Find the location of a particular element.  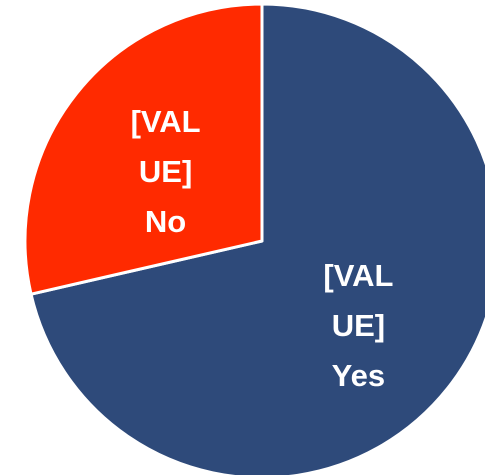

category-label: Yes is located at coordinates (358, 375).